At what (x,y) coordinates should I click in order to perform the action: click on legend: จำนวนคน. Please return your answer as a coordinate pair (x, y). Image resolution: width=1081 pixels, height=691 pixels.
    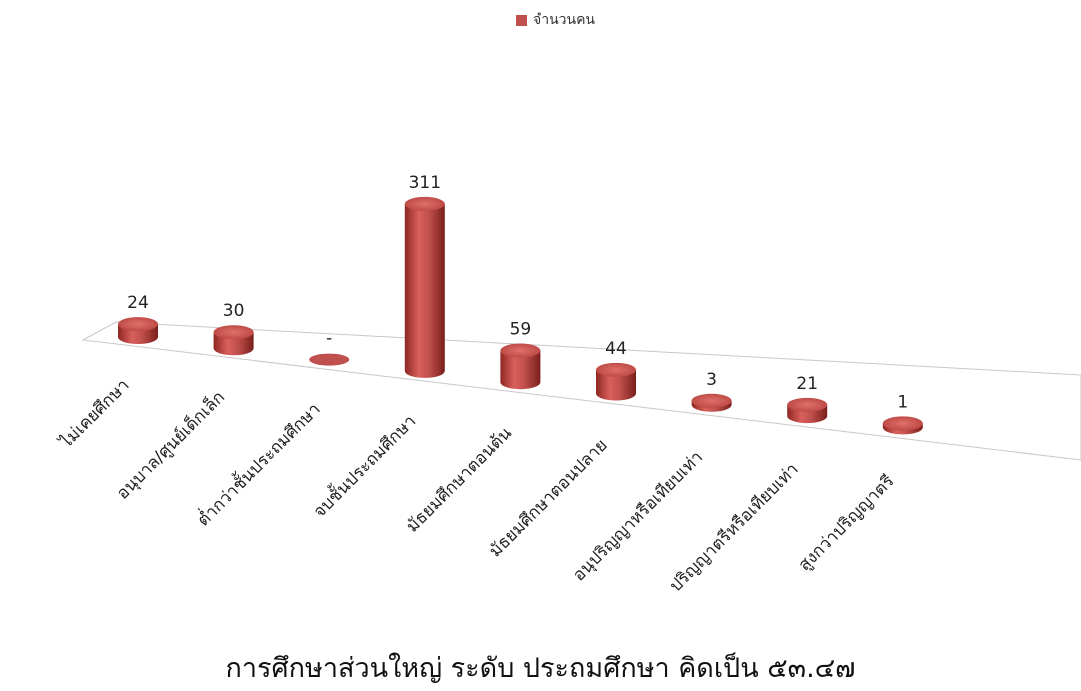
    Looking at the image, I should click on (555, 20).